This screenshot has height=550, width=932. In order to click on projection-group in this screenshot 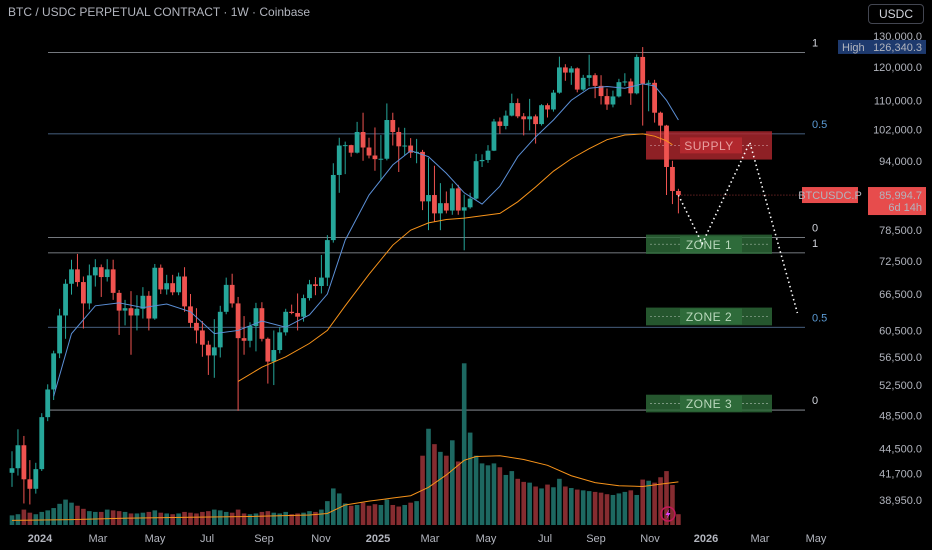, I will do `click(738, 227)`.